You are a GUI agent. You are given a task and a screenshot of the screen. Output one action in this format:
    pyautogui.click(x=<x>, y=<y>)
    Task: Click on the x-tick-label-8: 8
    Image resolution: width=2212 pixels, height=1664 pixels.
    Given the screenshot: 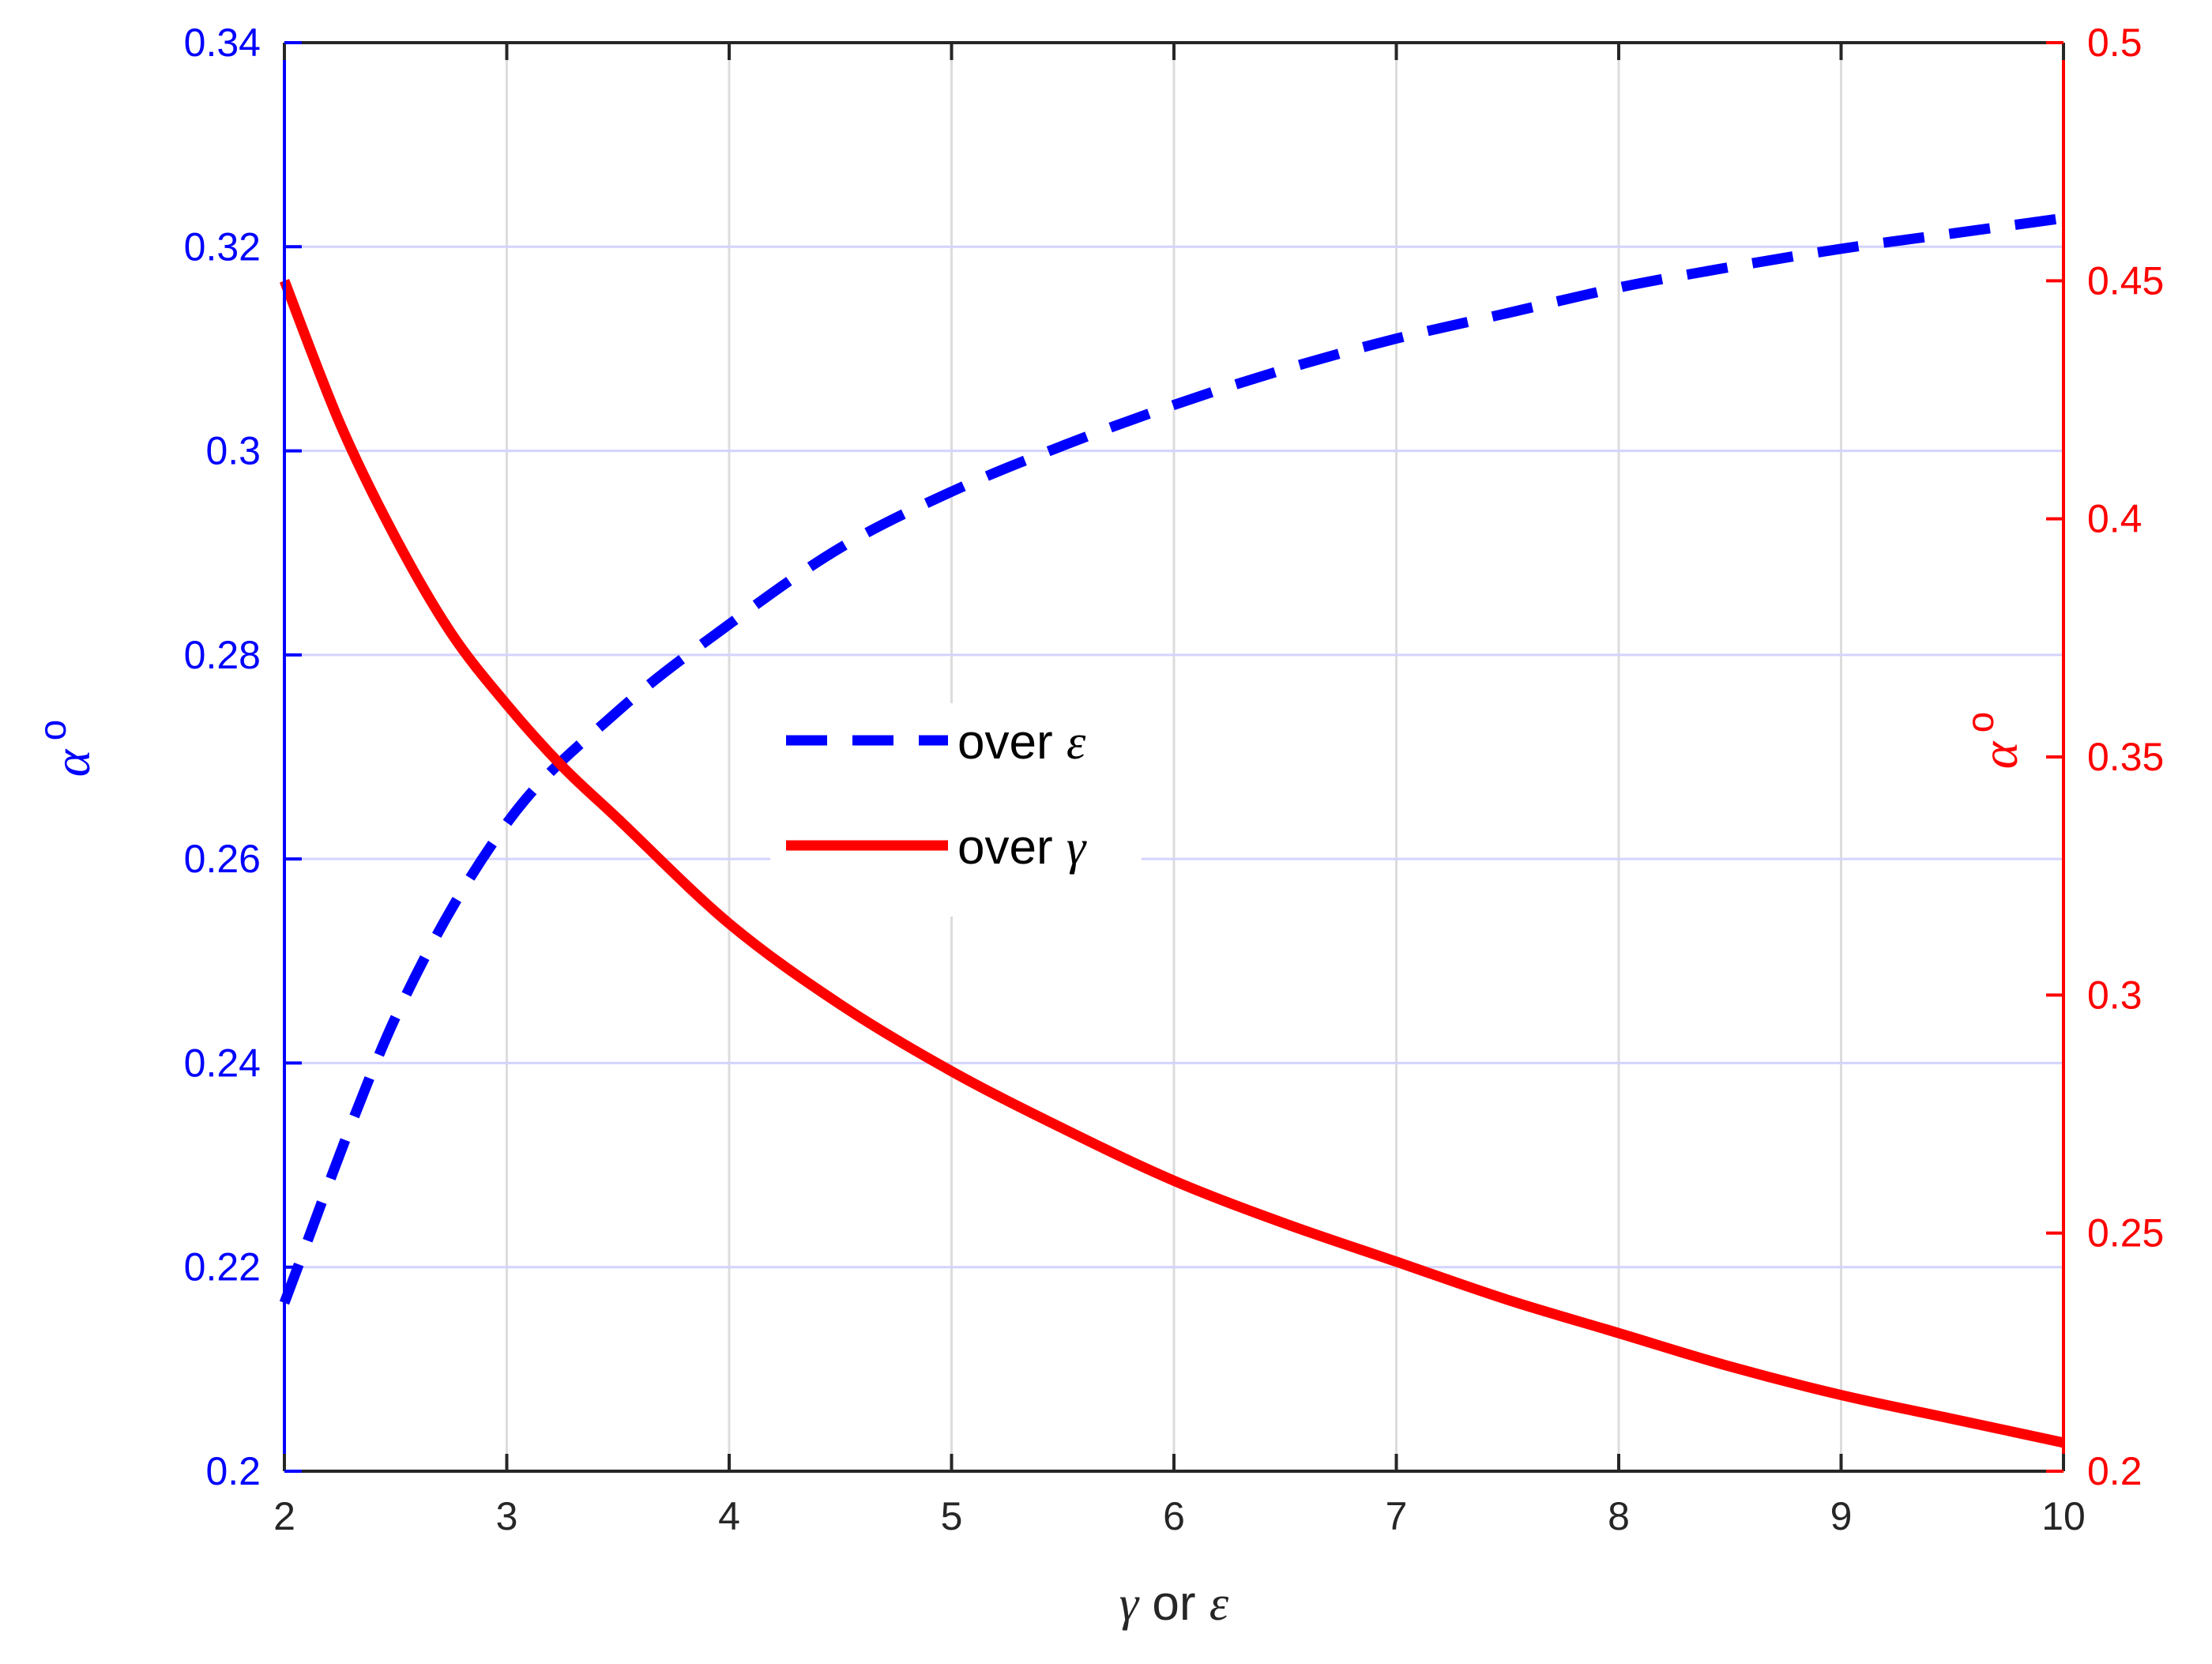 What is the action you would take?
    pyautogui.click(x=1619, y=1516)
    